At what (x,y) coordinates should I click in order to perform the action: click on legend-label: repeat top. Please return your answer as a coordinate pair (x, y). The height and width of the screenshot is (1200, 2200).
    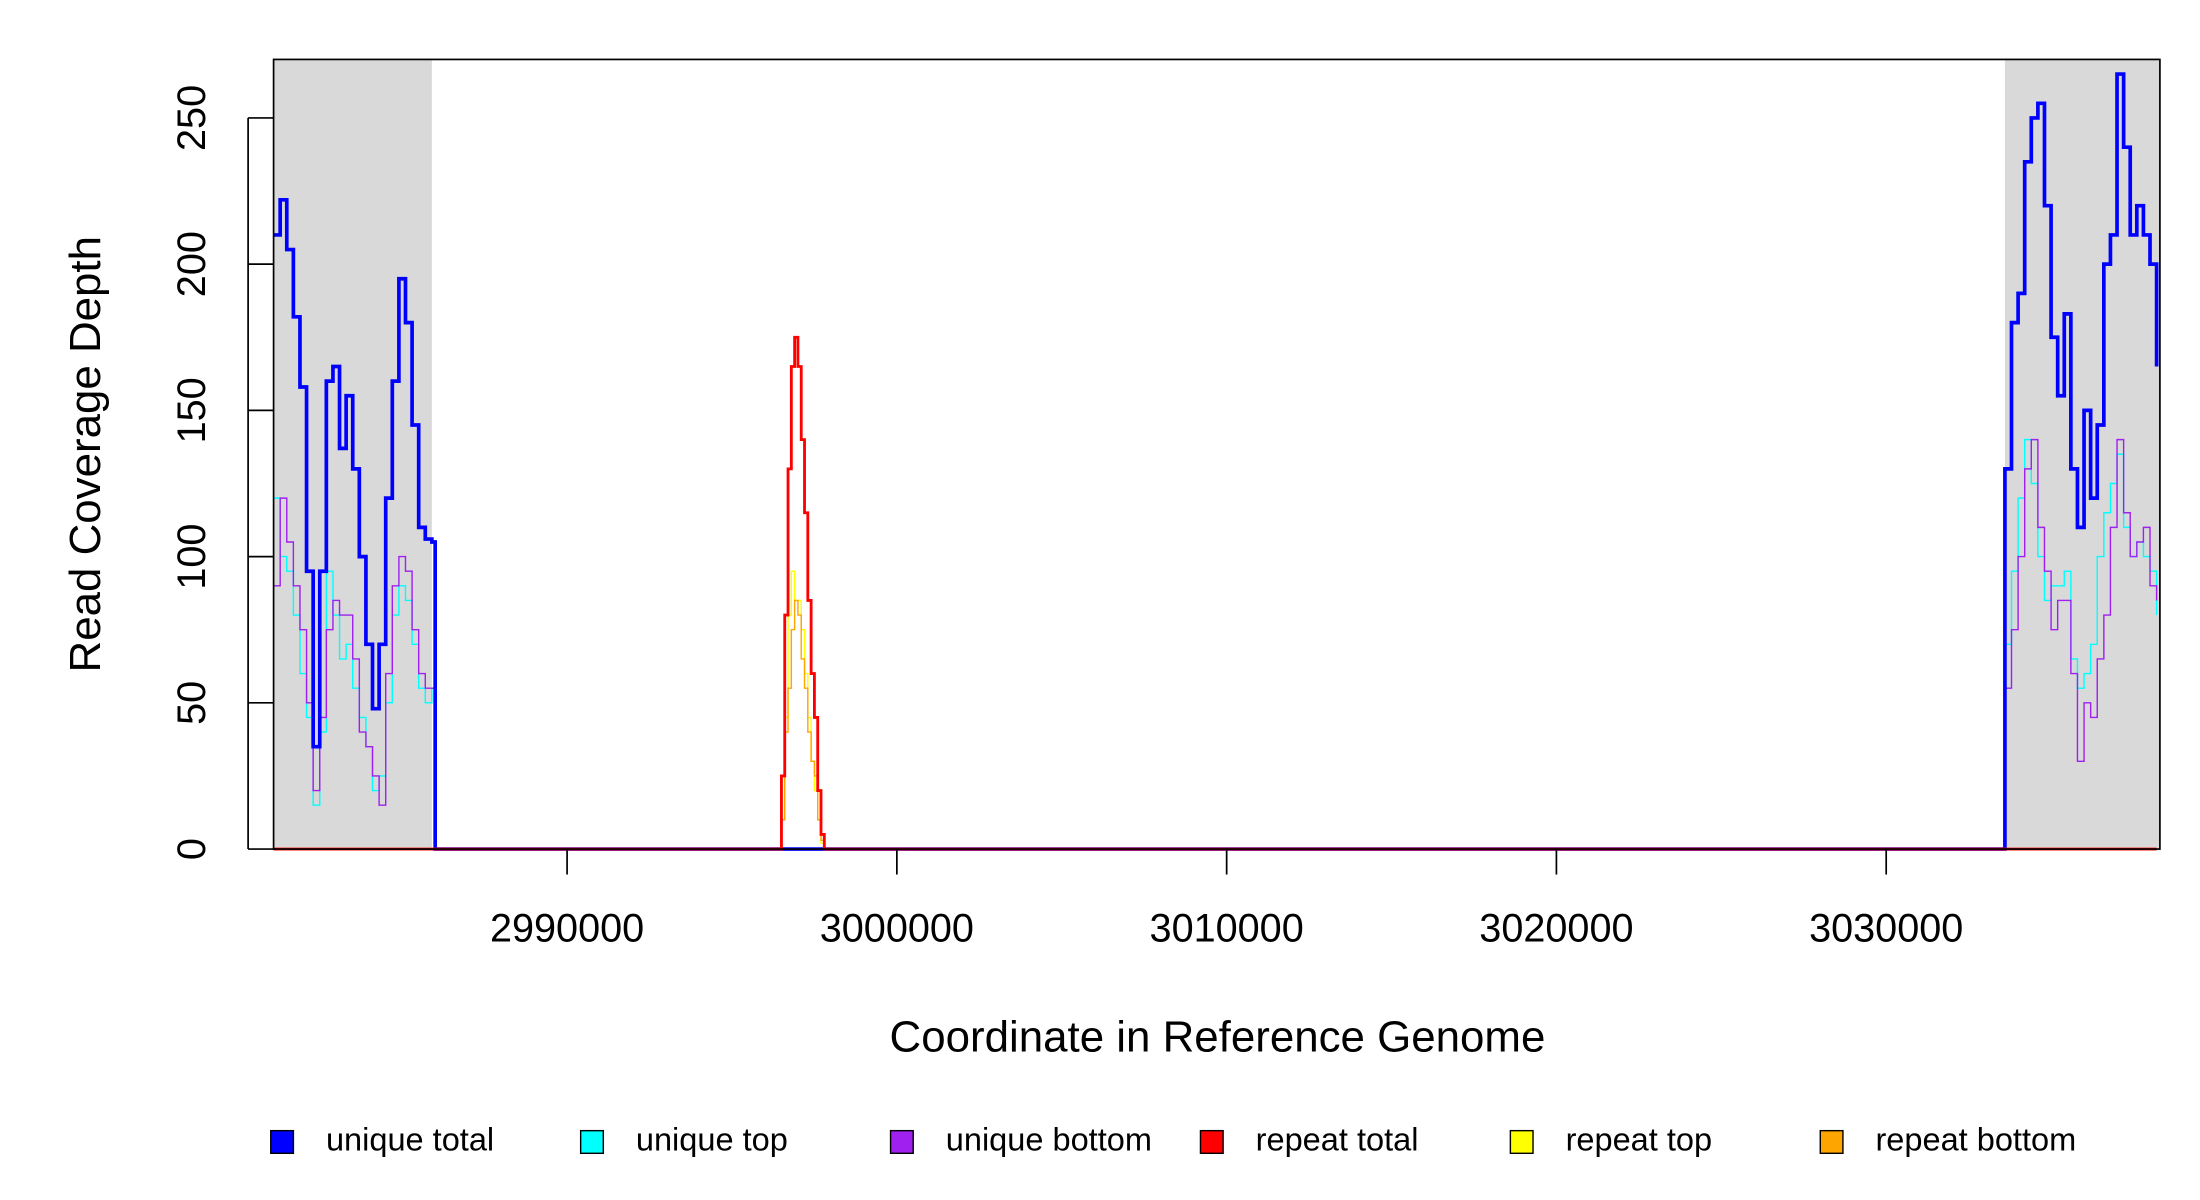
    Looking at the image, I should click on (1639, 1140).